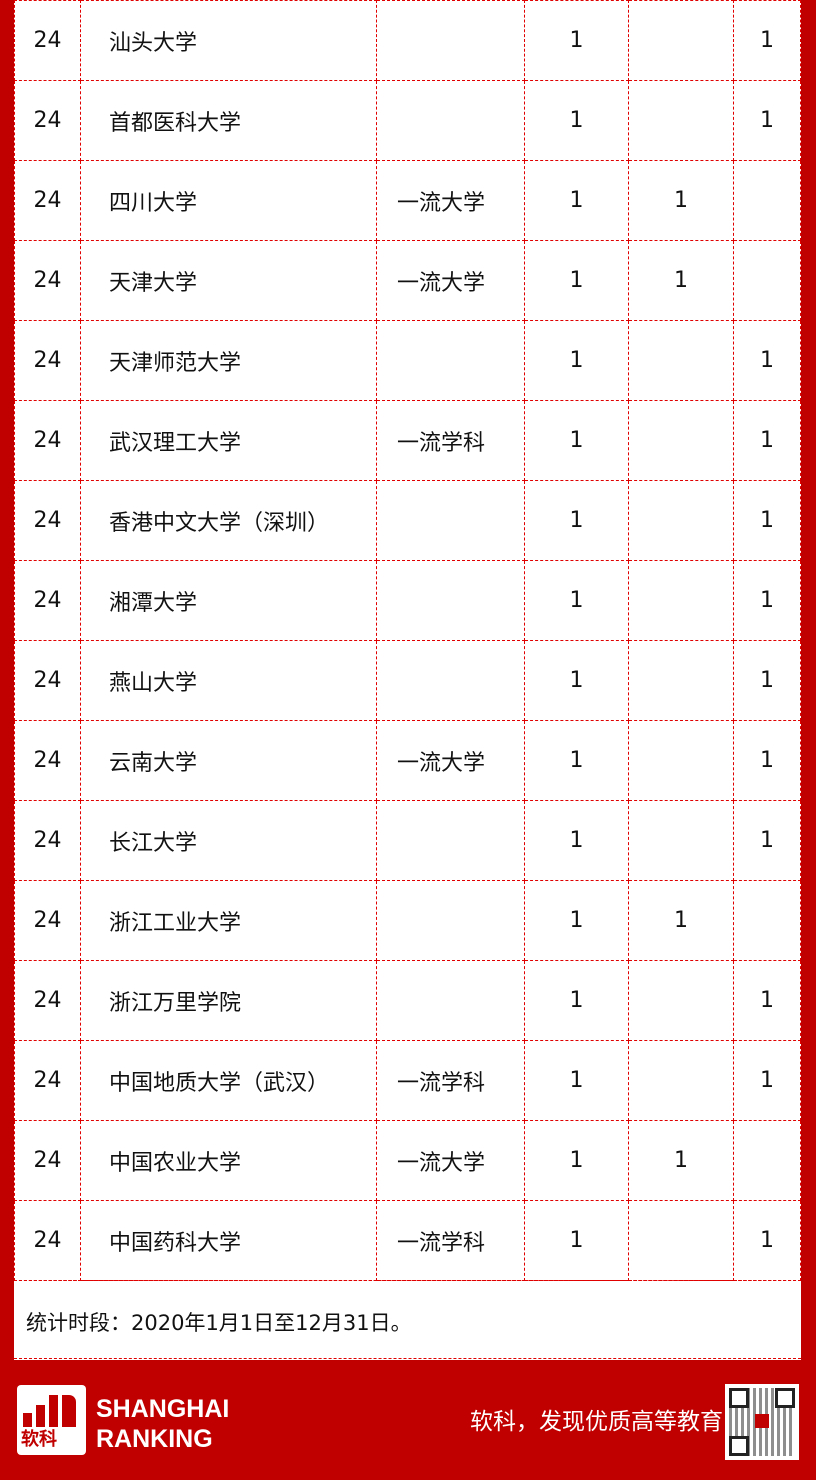  Describe the element at coordinates (228, 280) in the screenshot. I see `cell-university: 天津大学` at that location.